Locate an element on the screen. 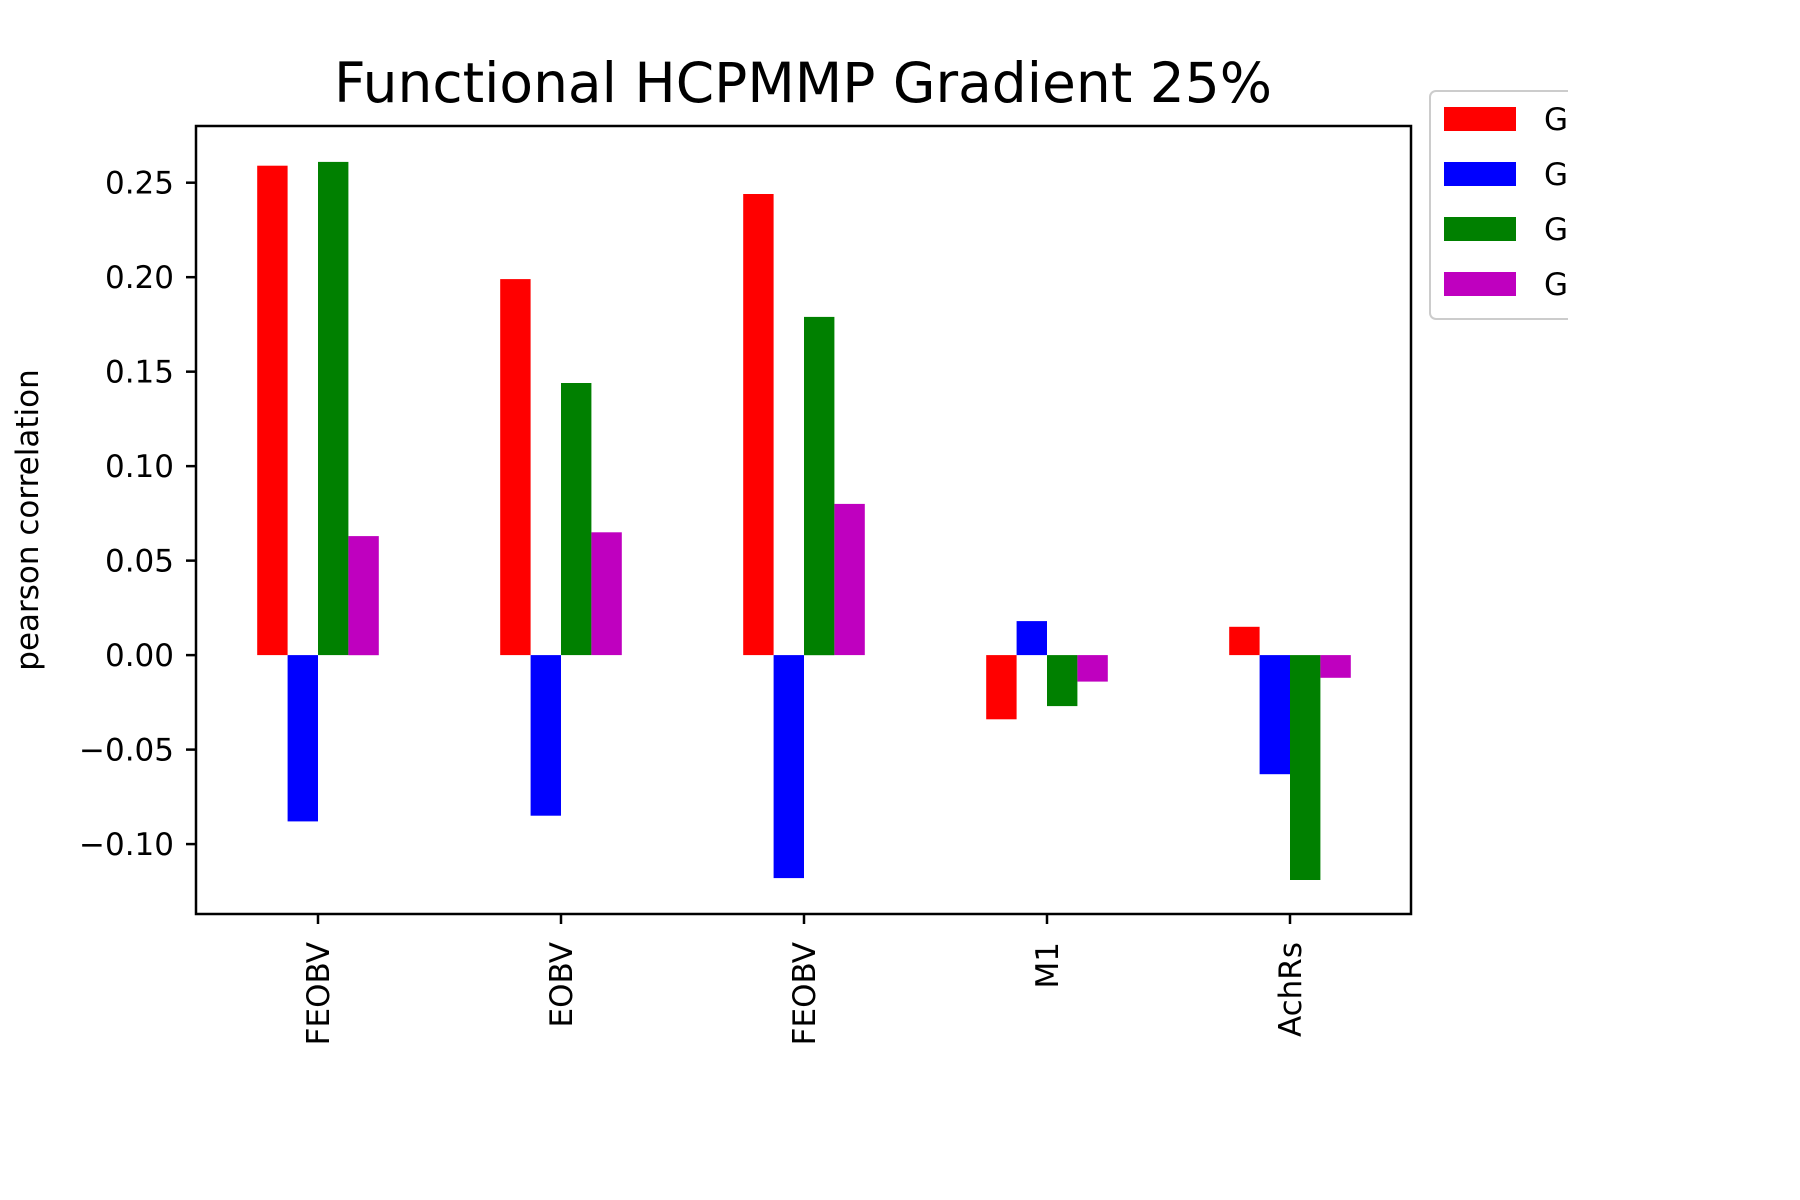  chart-title: Functional HCPMMP Gradient 25% is located at coordinates (803, 83).